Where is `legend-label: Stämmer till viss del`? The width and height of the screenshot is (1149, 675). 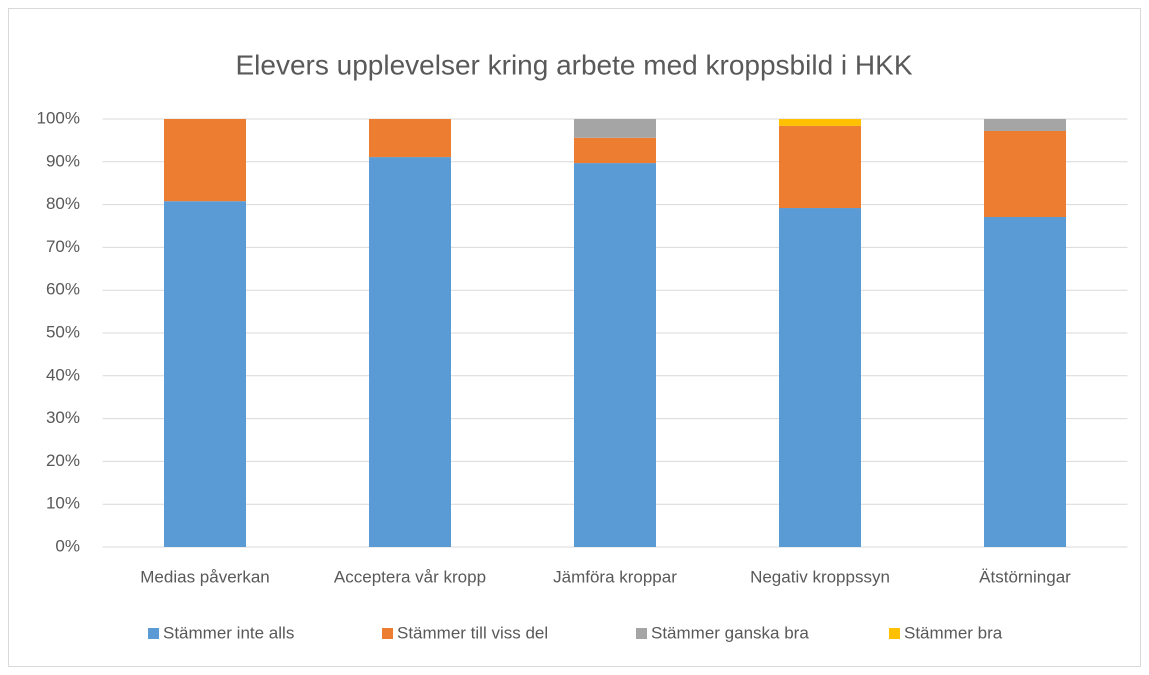 legend-label: Stämmer till viss del is located at coordinates (472, 632).